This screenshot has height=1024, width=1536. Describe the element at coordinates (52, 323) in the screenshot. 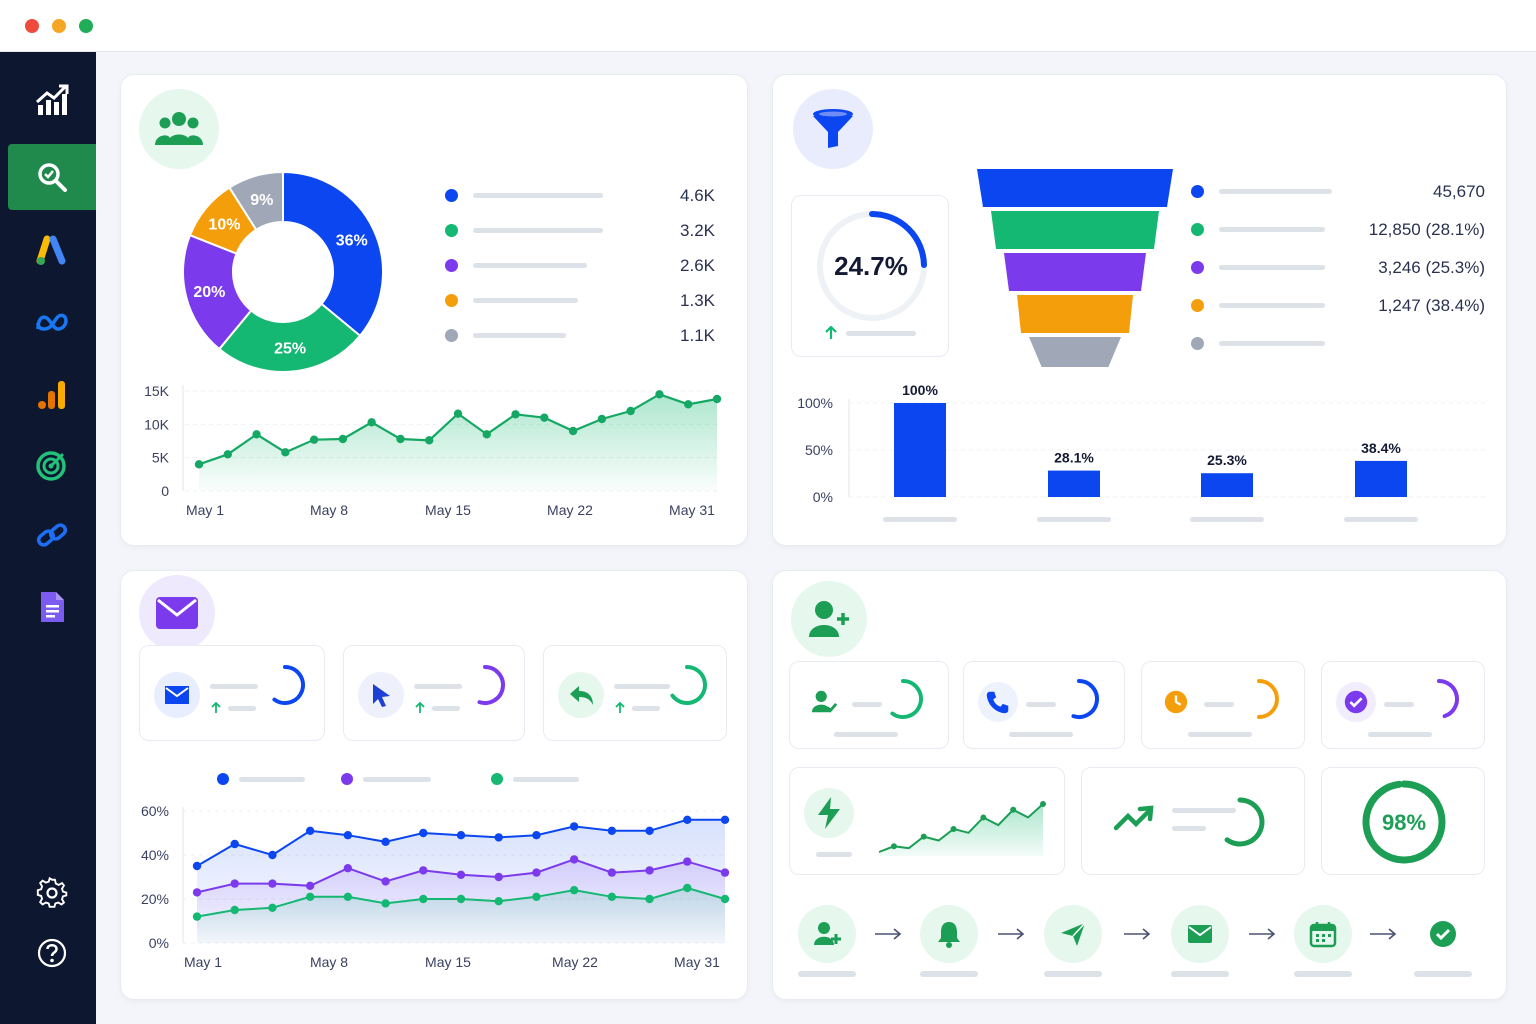

I see `sidebar-item-meta` at that location.